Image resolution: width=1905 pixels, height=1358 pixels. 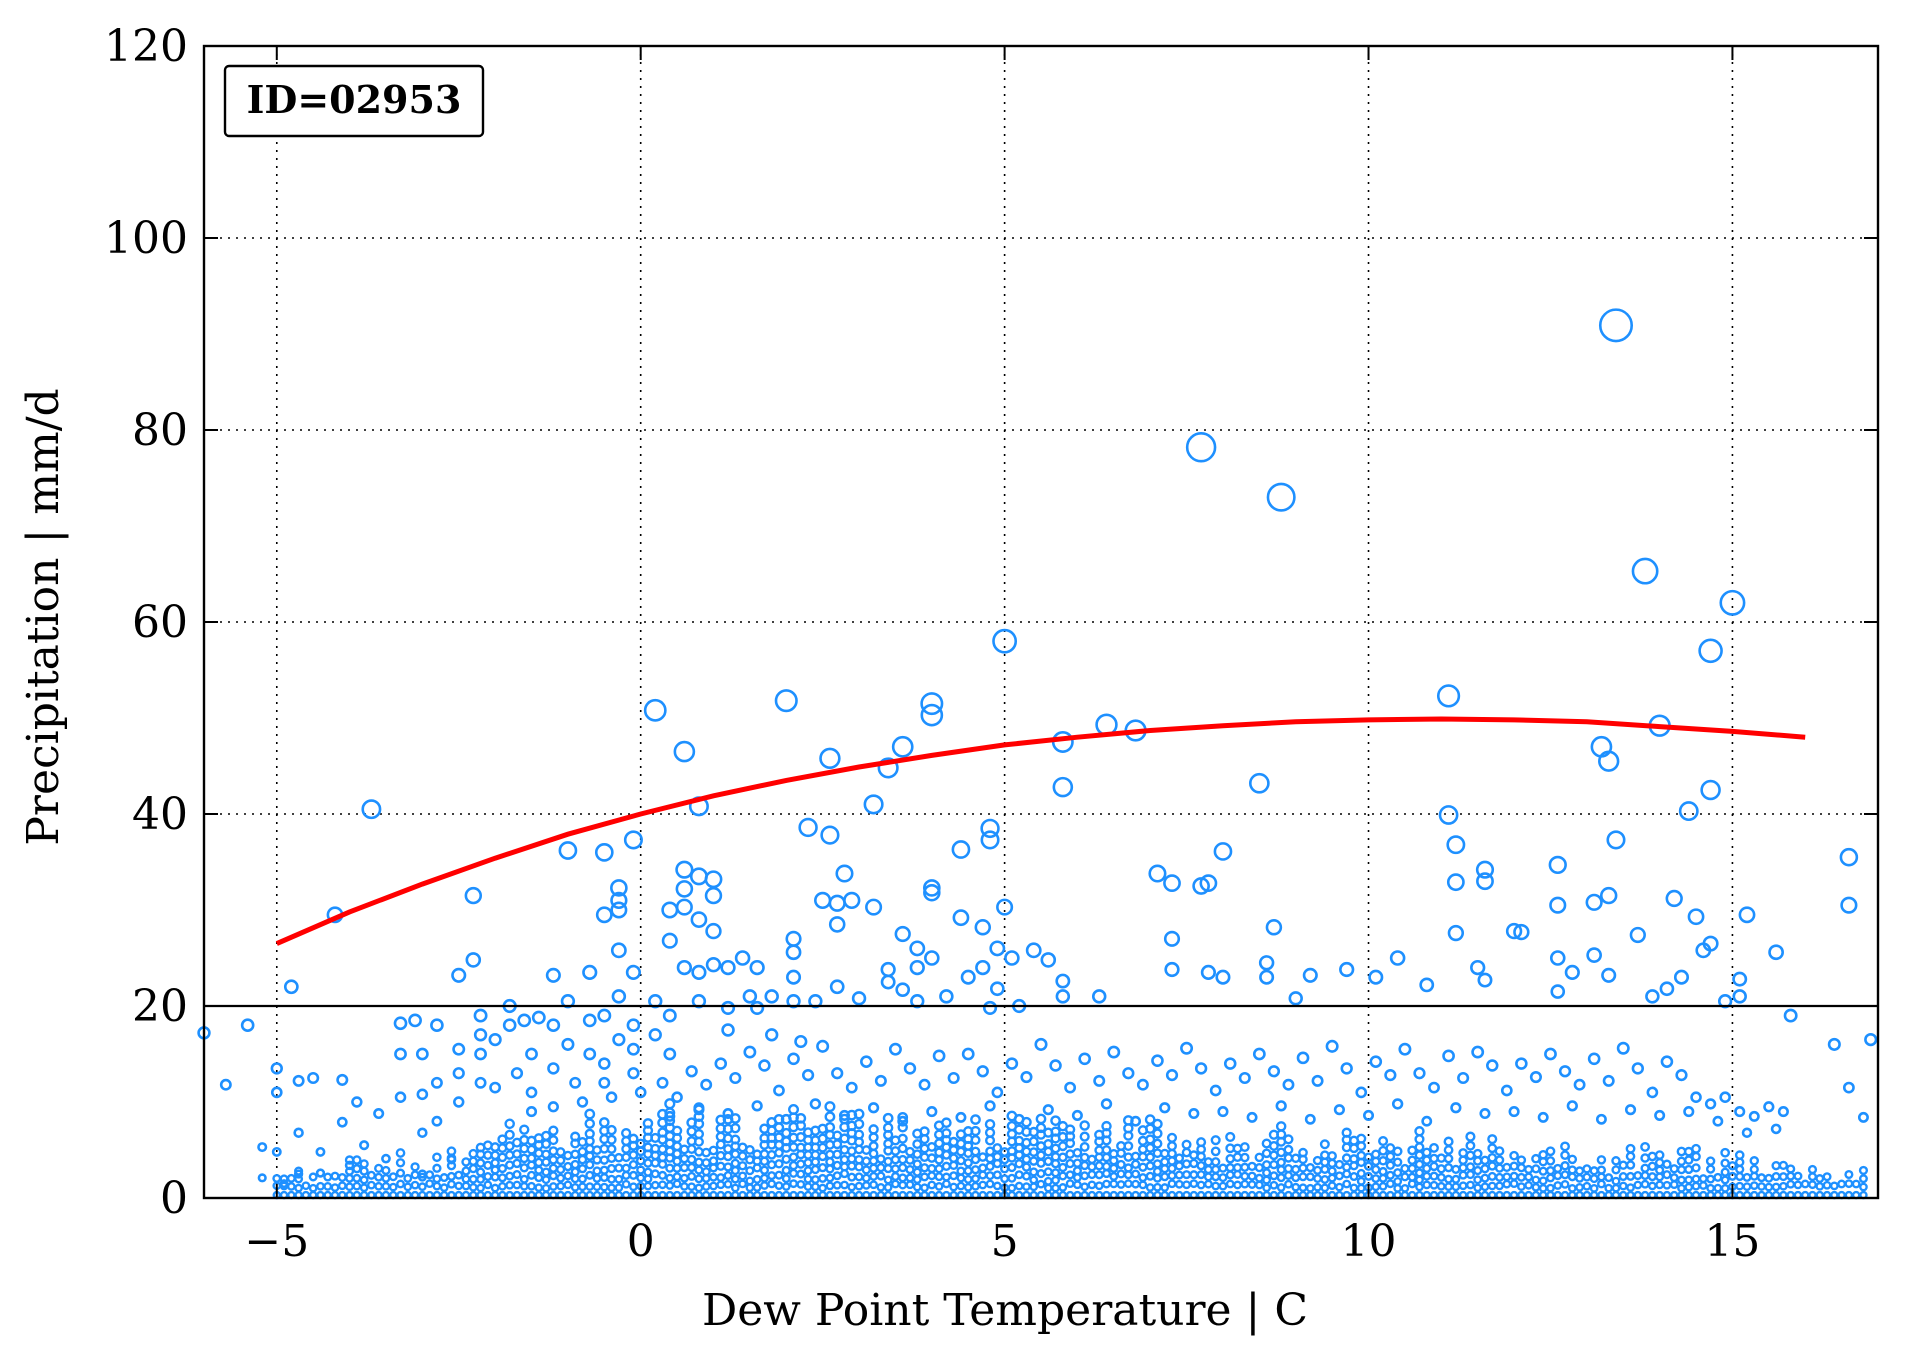 I want to click on y-tick-label: 20, so click(x=160, y=1006).